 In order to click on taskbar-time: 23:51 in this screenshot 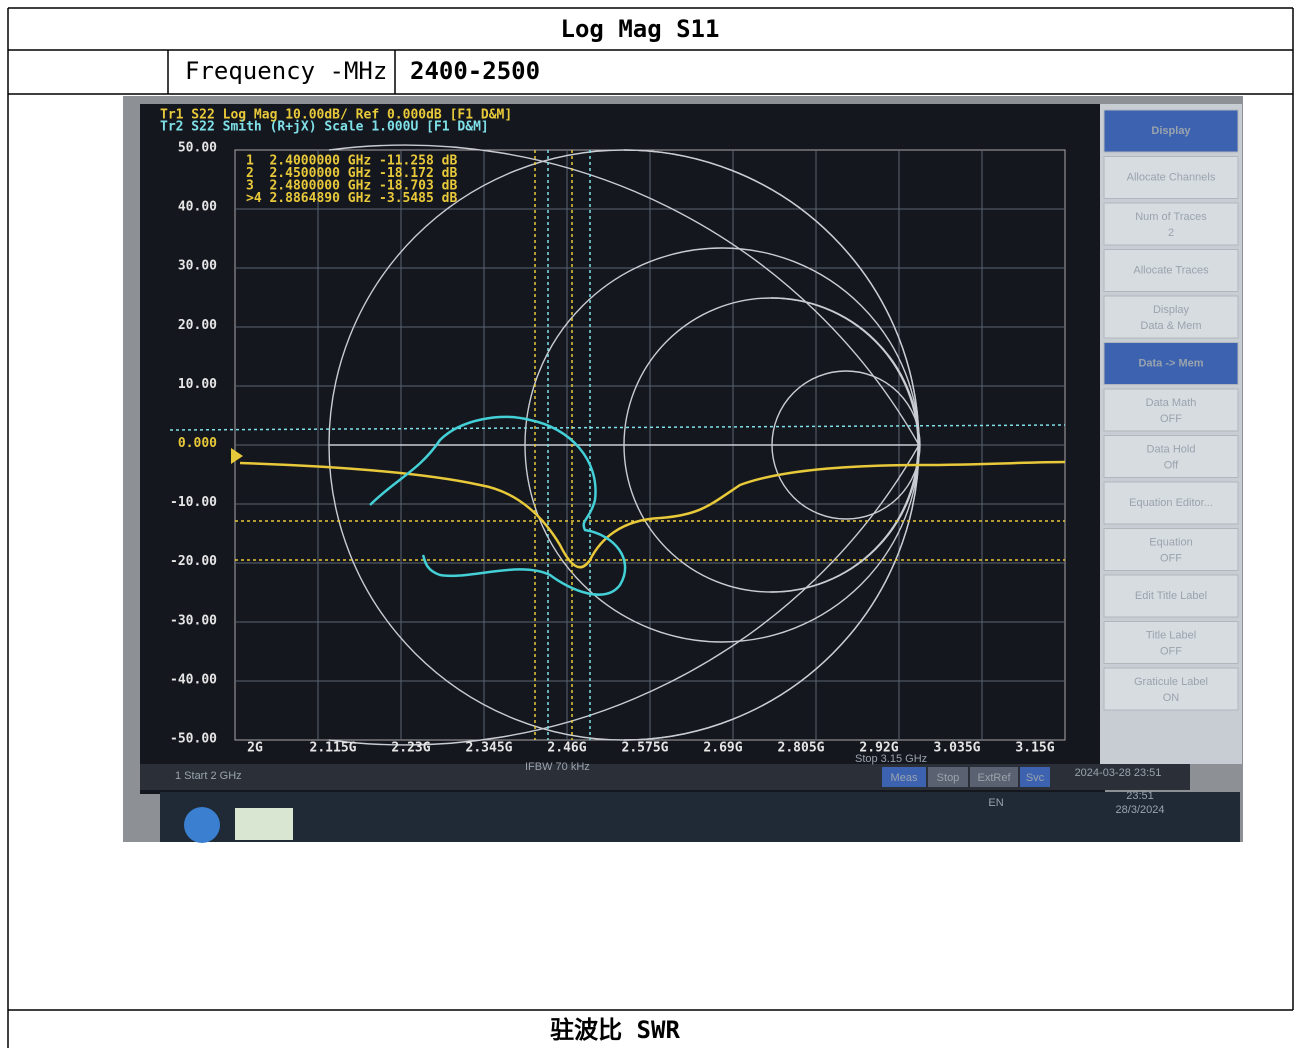, I will do `click(1140, 796)`.